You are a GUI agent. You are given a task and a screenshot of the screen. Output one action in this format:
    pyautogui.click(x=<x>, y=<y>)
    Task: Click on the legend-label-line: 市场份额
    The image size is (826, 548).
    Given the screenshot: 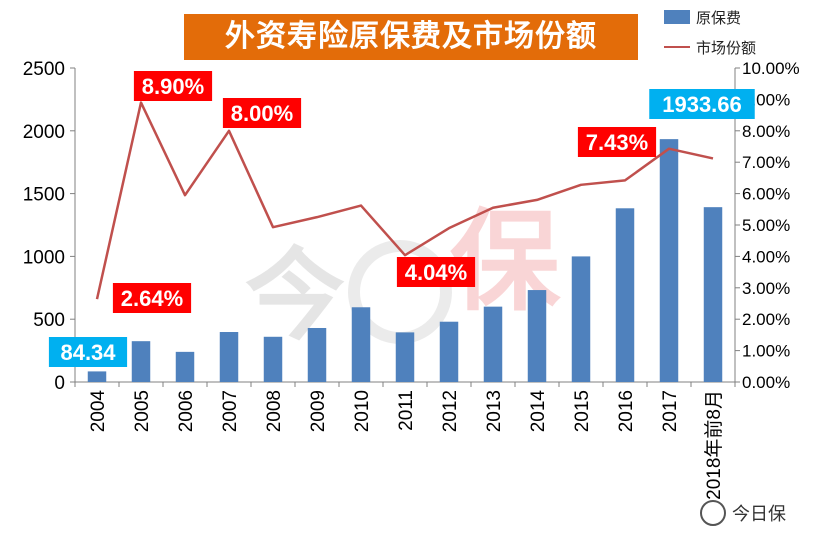 What is the action you would take?
    pyautogui.click(x=726, y=47)
    